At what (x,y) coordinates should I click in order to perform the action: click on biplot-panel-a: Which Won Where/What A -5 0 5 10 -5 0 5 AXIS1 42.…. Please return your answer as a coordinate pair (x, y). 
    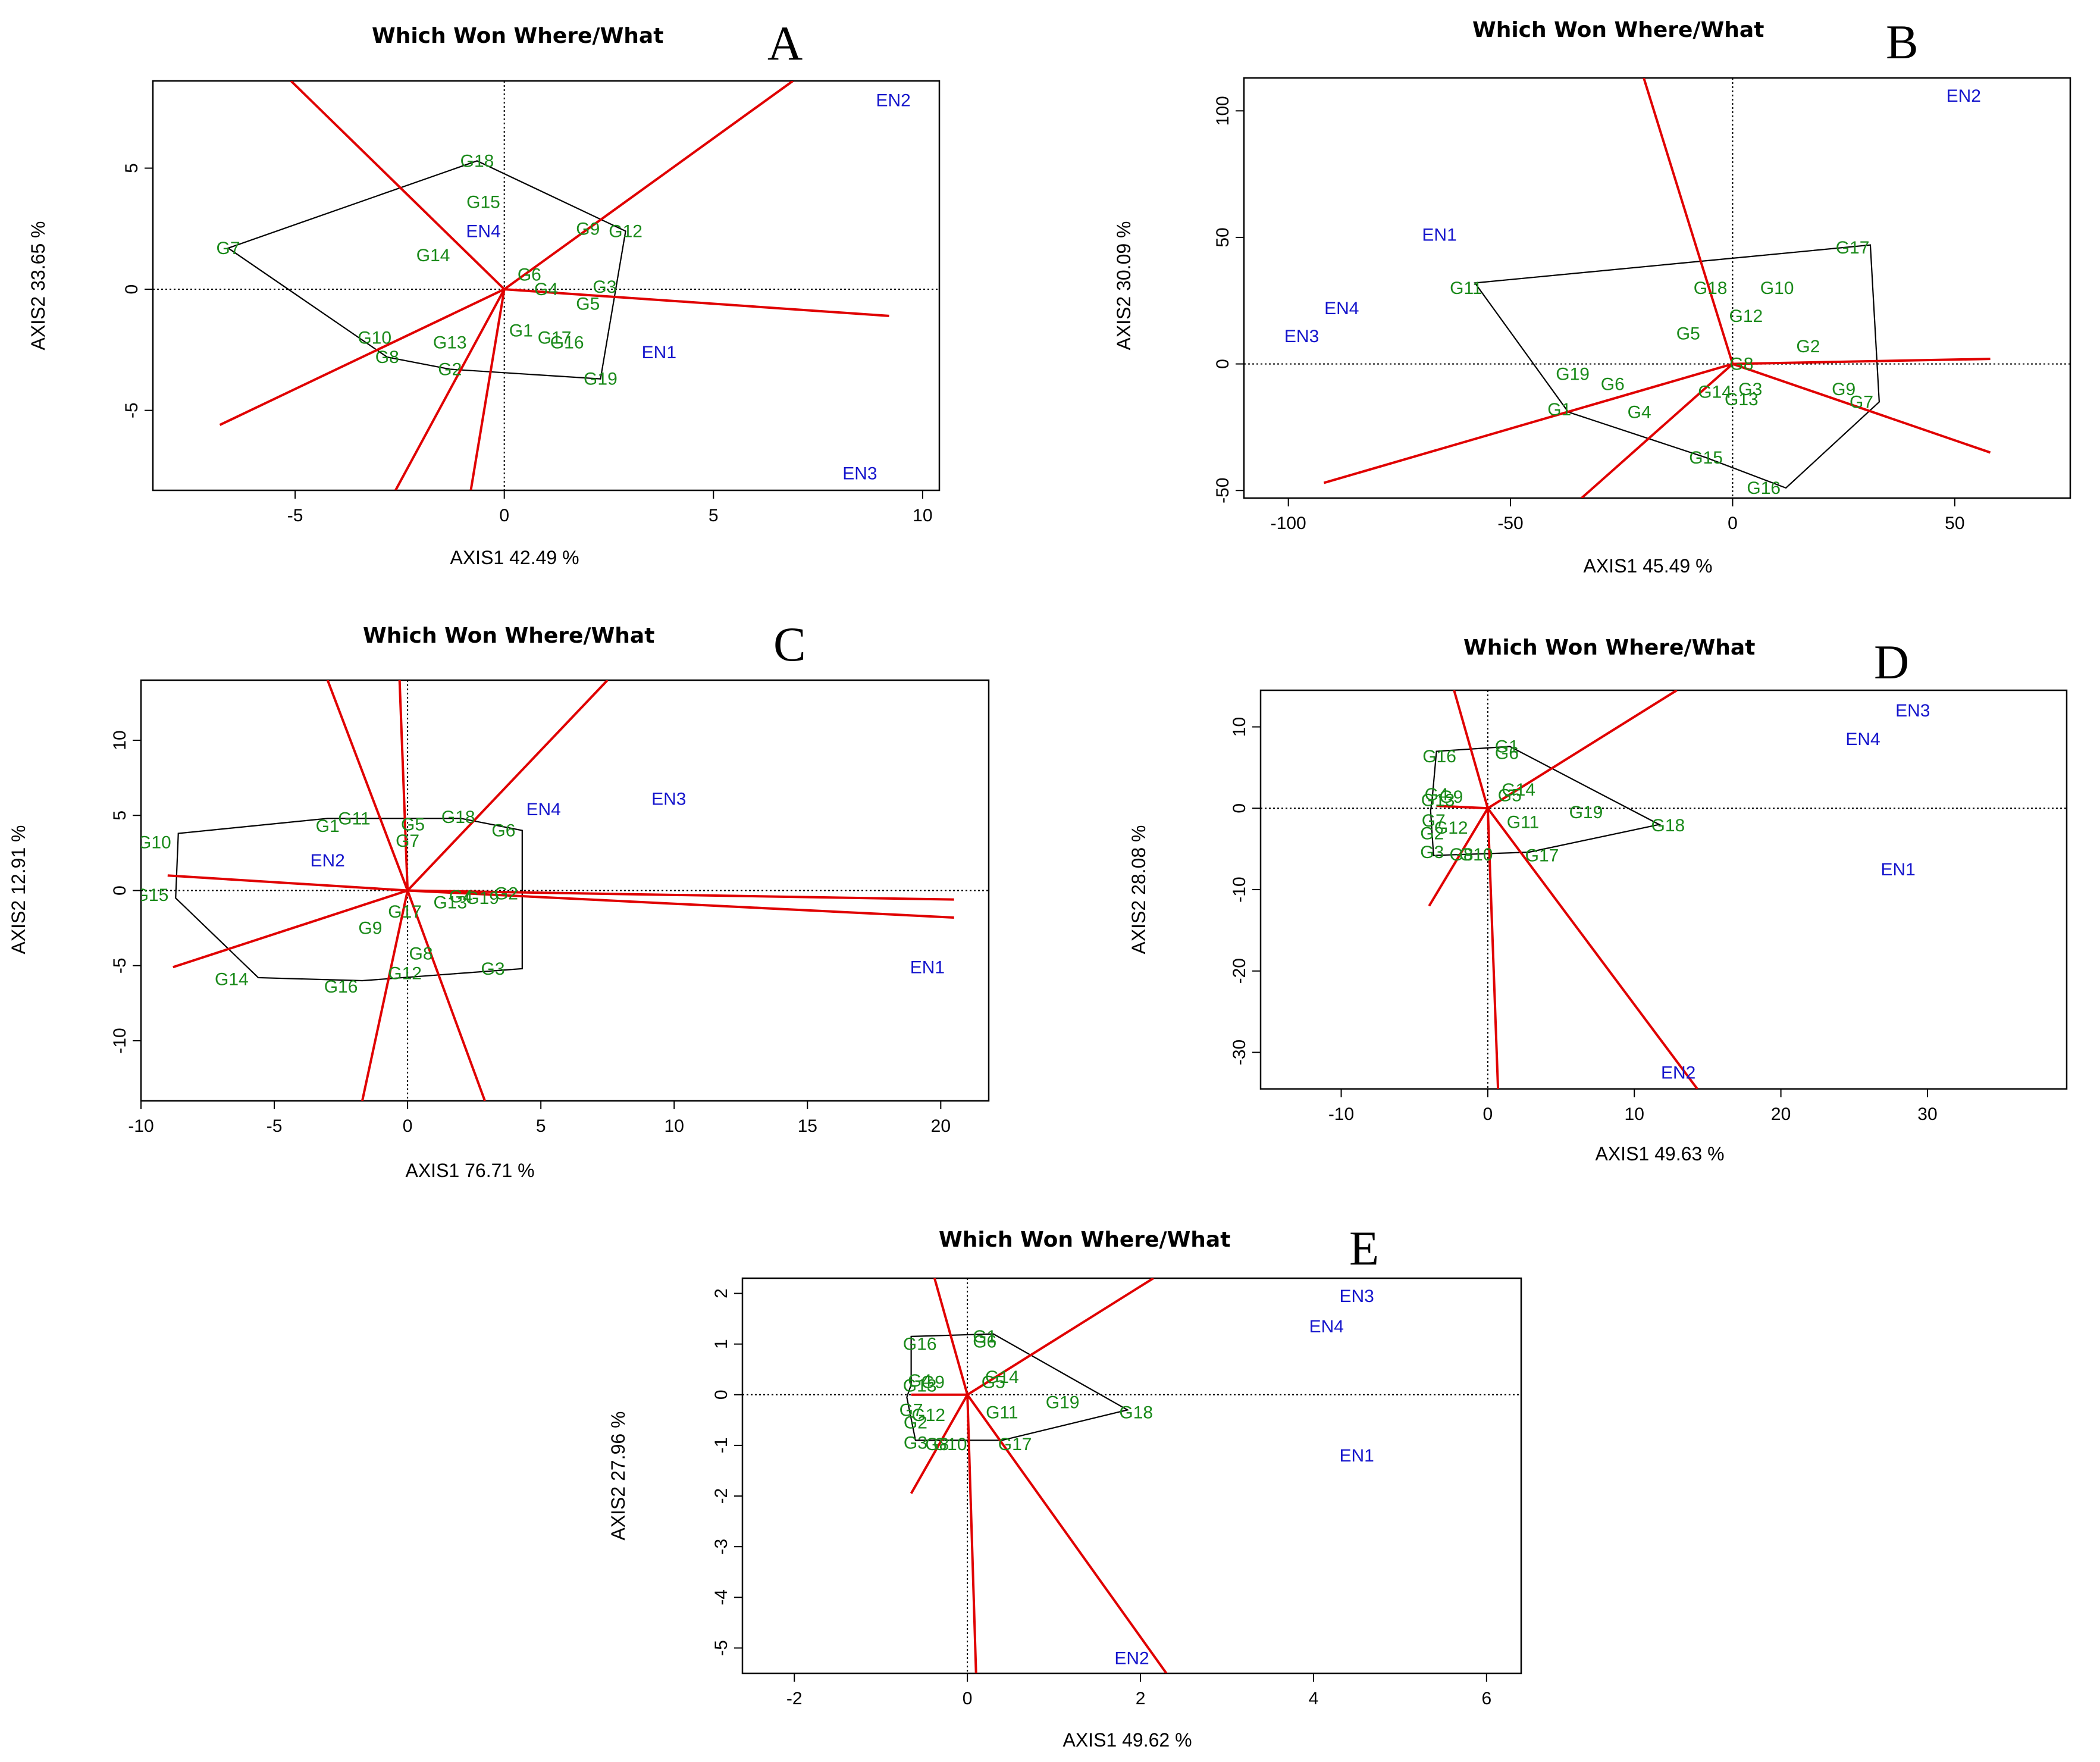
    Looking at the image, I should click on (484, 292).